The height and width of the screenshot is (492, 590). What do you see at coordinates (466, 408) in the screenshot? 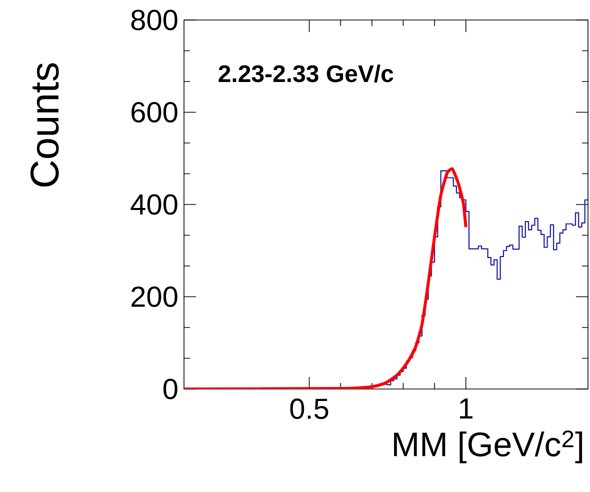
I see `x-tick-label: 1` at bounding box center [466, 408].